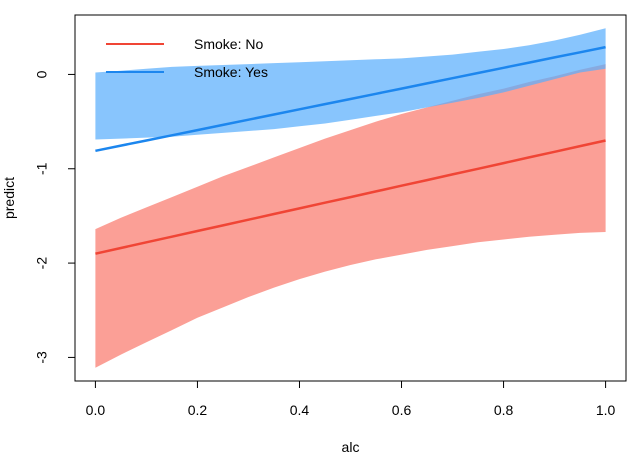  I want to click on x-tick-label: 0.4, so click(300, 410).